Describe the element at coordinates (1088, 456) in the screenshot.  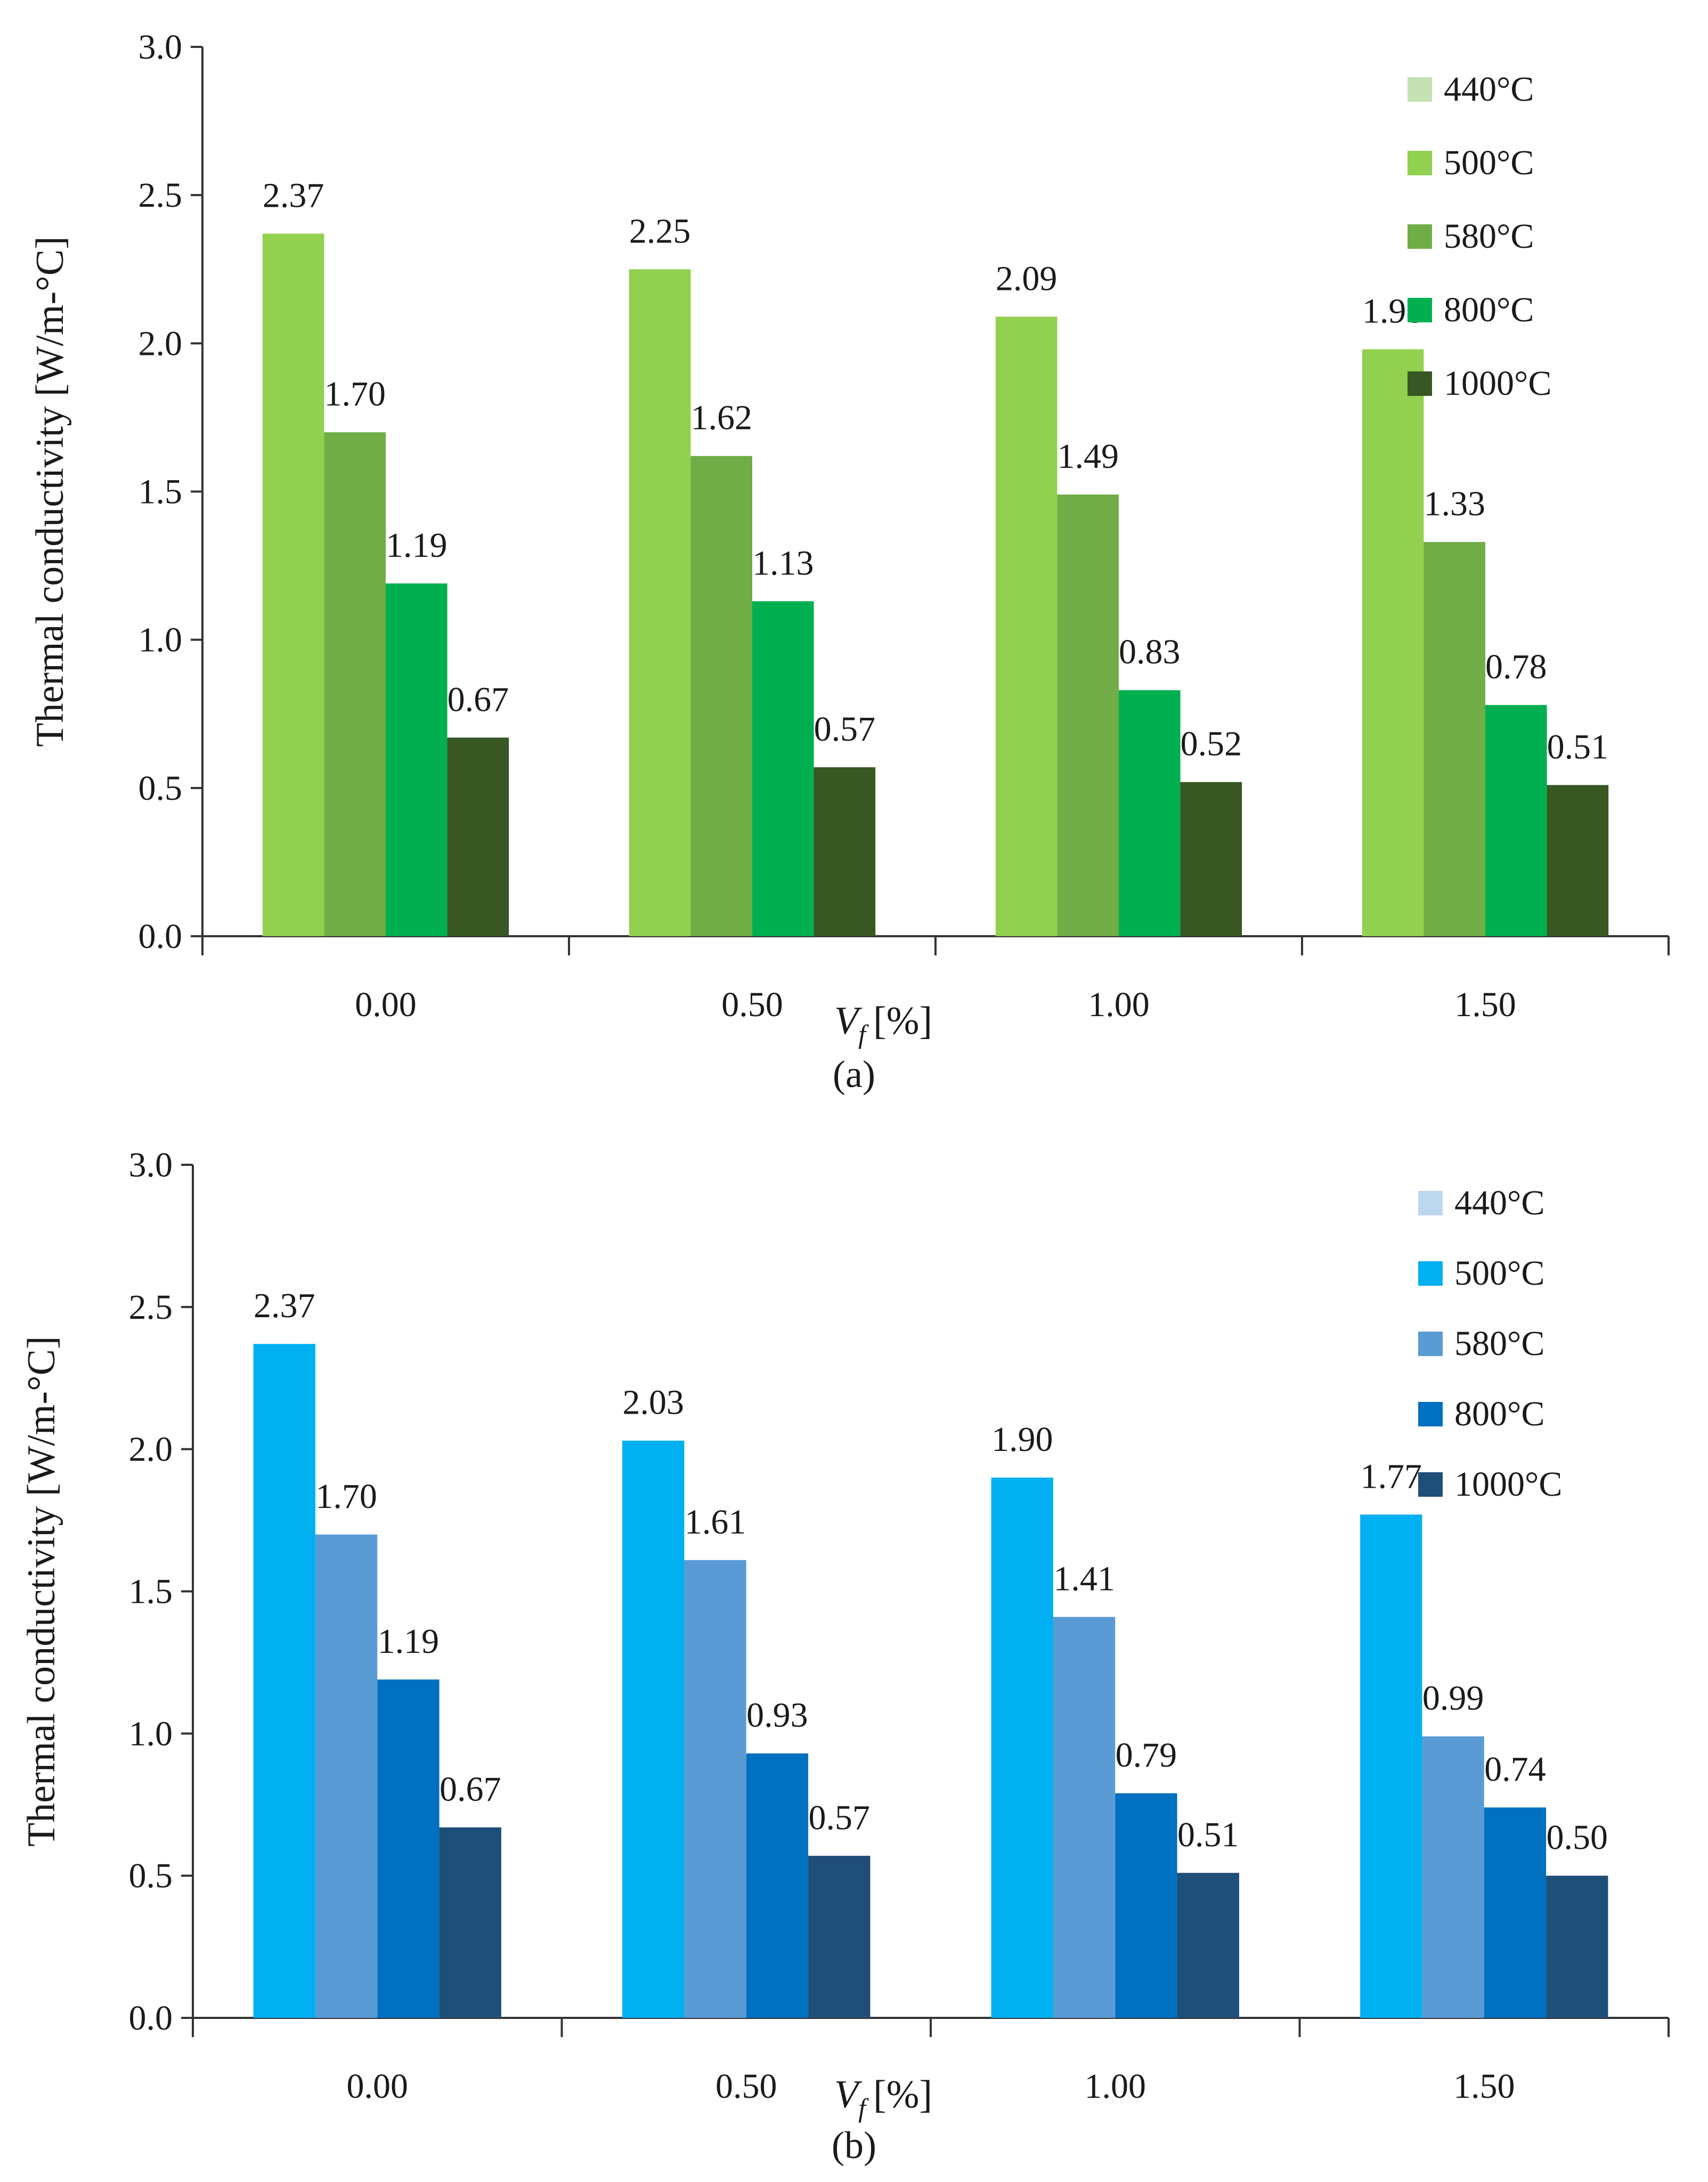
I see `data-label: 1.49` at that location.